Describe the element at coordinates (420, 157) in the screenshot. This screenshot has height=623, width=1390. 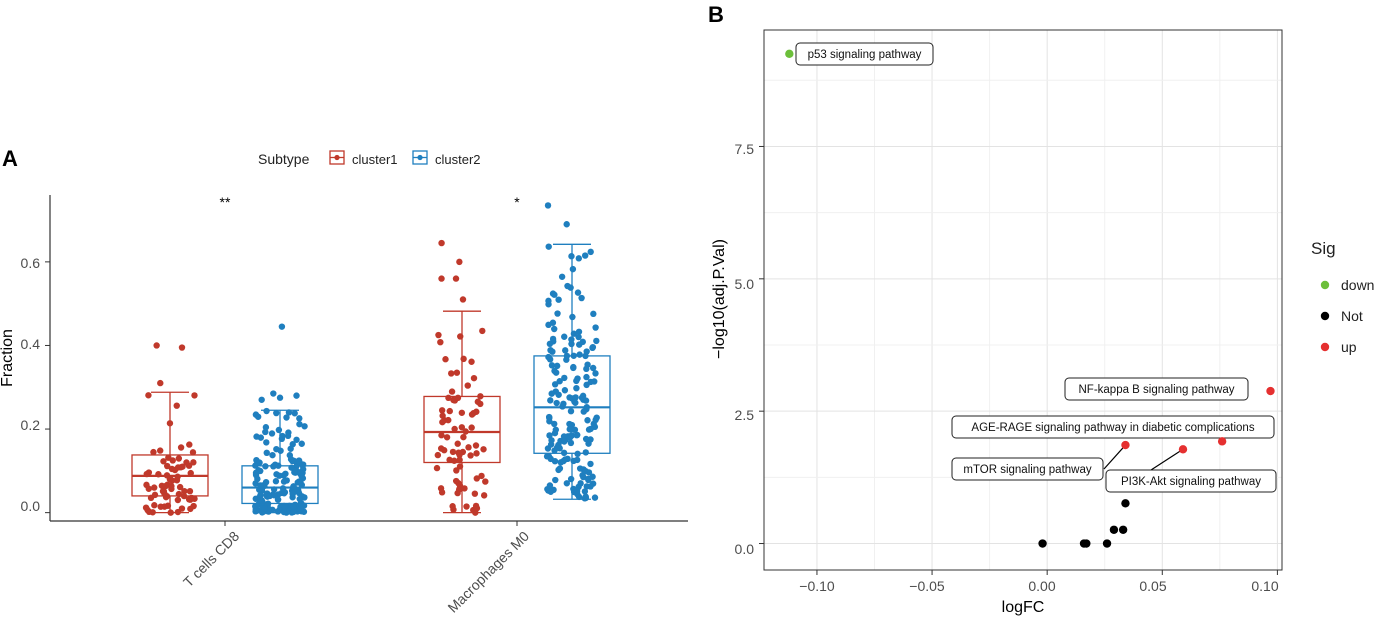
I see `legend-key-cluster2` at that location.